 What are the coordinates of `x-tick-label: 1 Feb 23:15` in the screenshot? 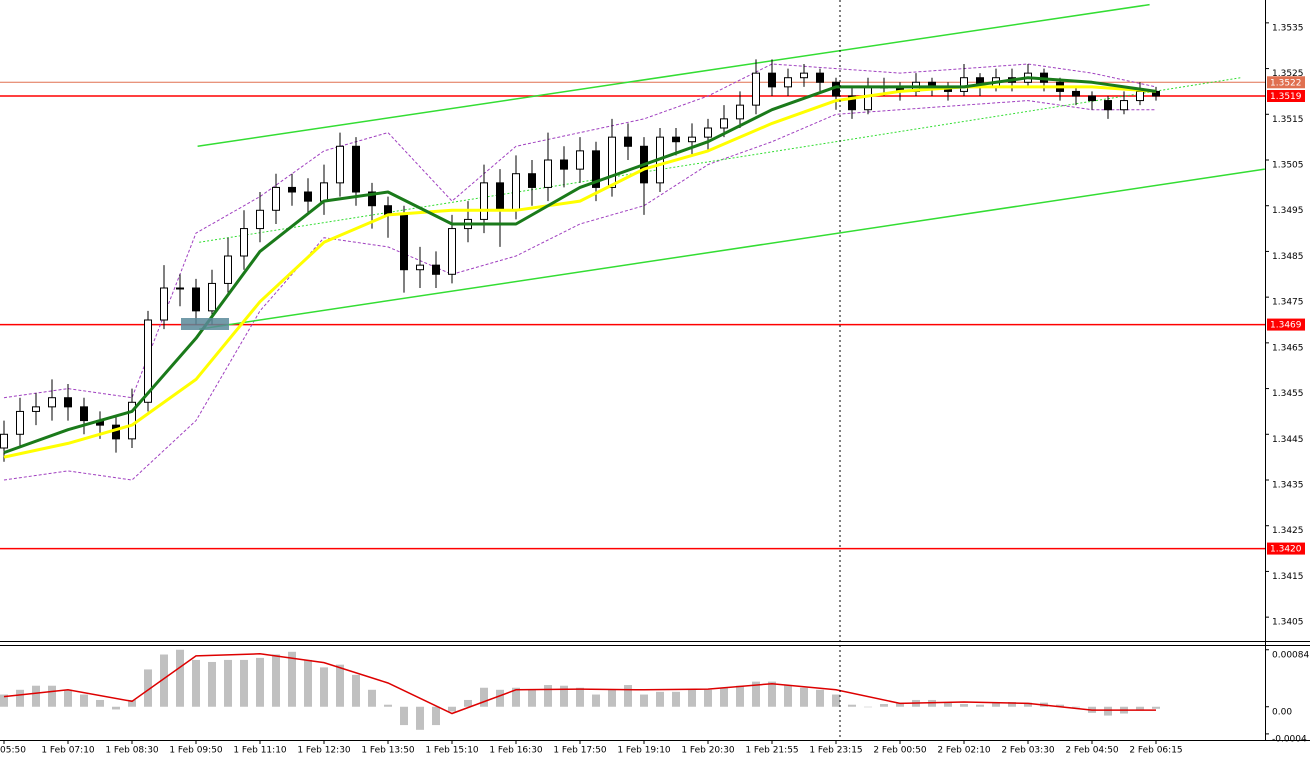 It's located at (835, 751).